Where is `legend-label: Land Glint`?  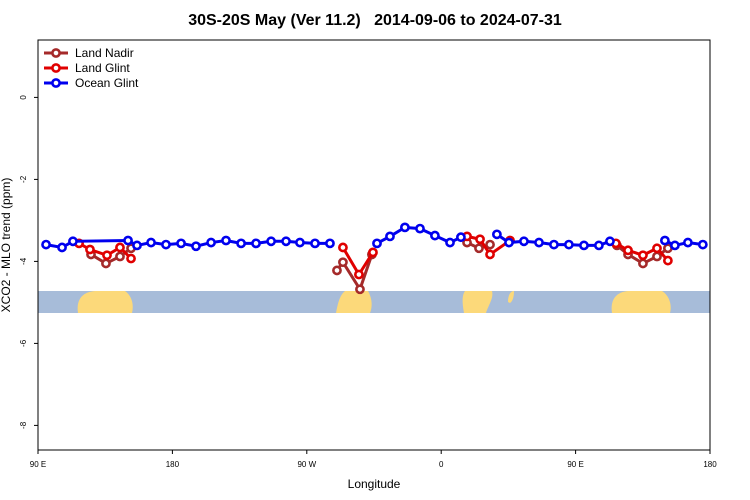 legend-label: Land Glint is located at coordinates (102, 68).